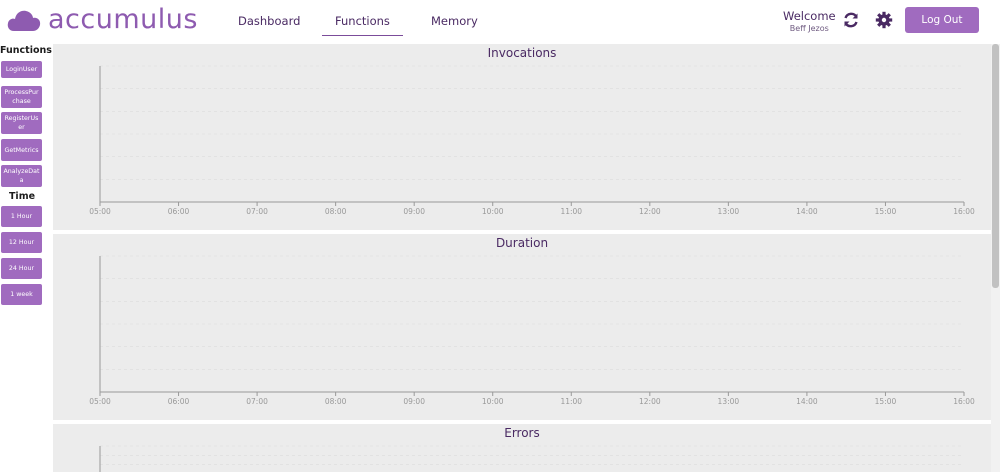 The height and width of the screenshot is (472, 1000). Describe the element at coordinates (884, 20) in the screenshot. I see `gear-icon` at that location.